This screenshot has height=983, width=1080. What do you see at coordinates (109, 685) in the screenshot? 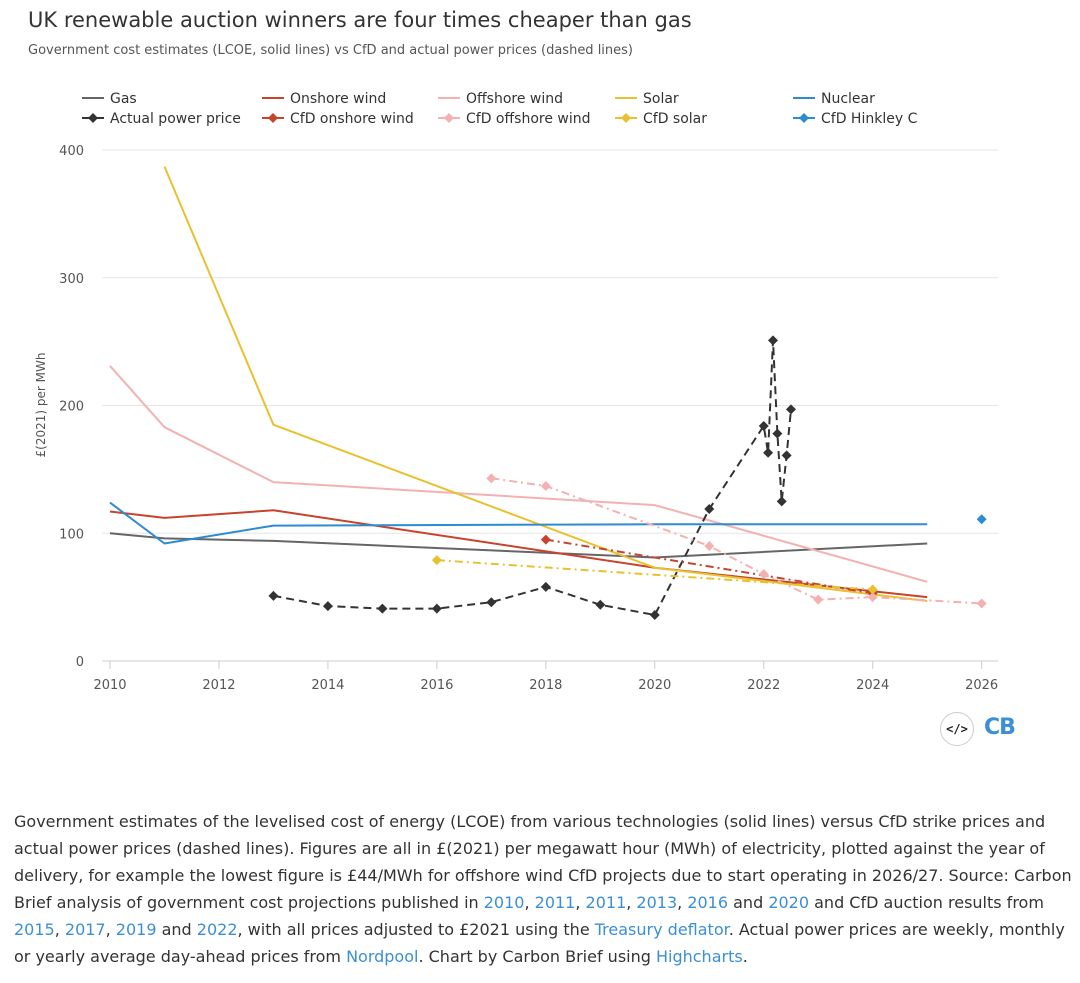
I see `x-tick-label: 2010` at bounding box center [109, 685].